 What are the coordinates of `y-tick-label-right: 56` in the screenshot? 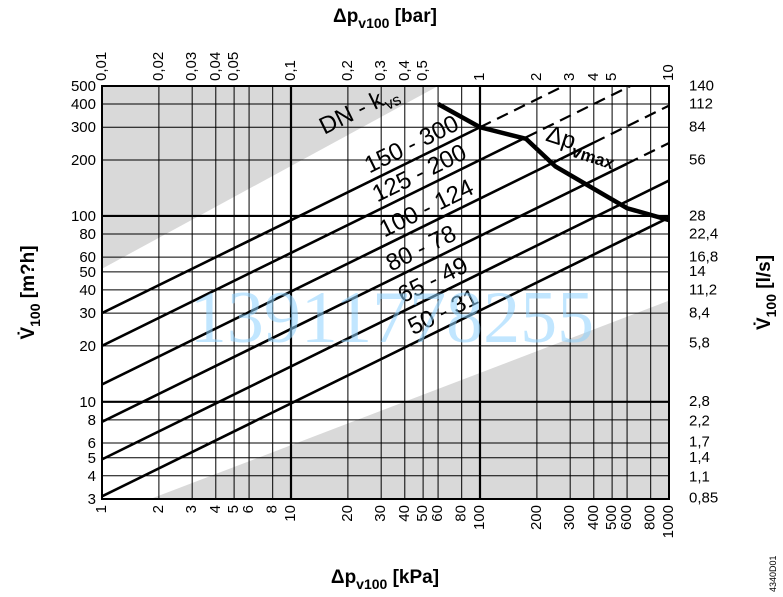 It's located at (697, 159).